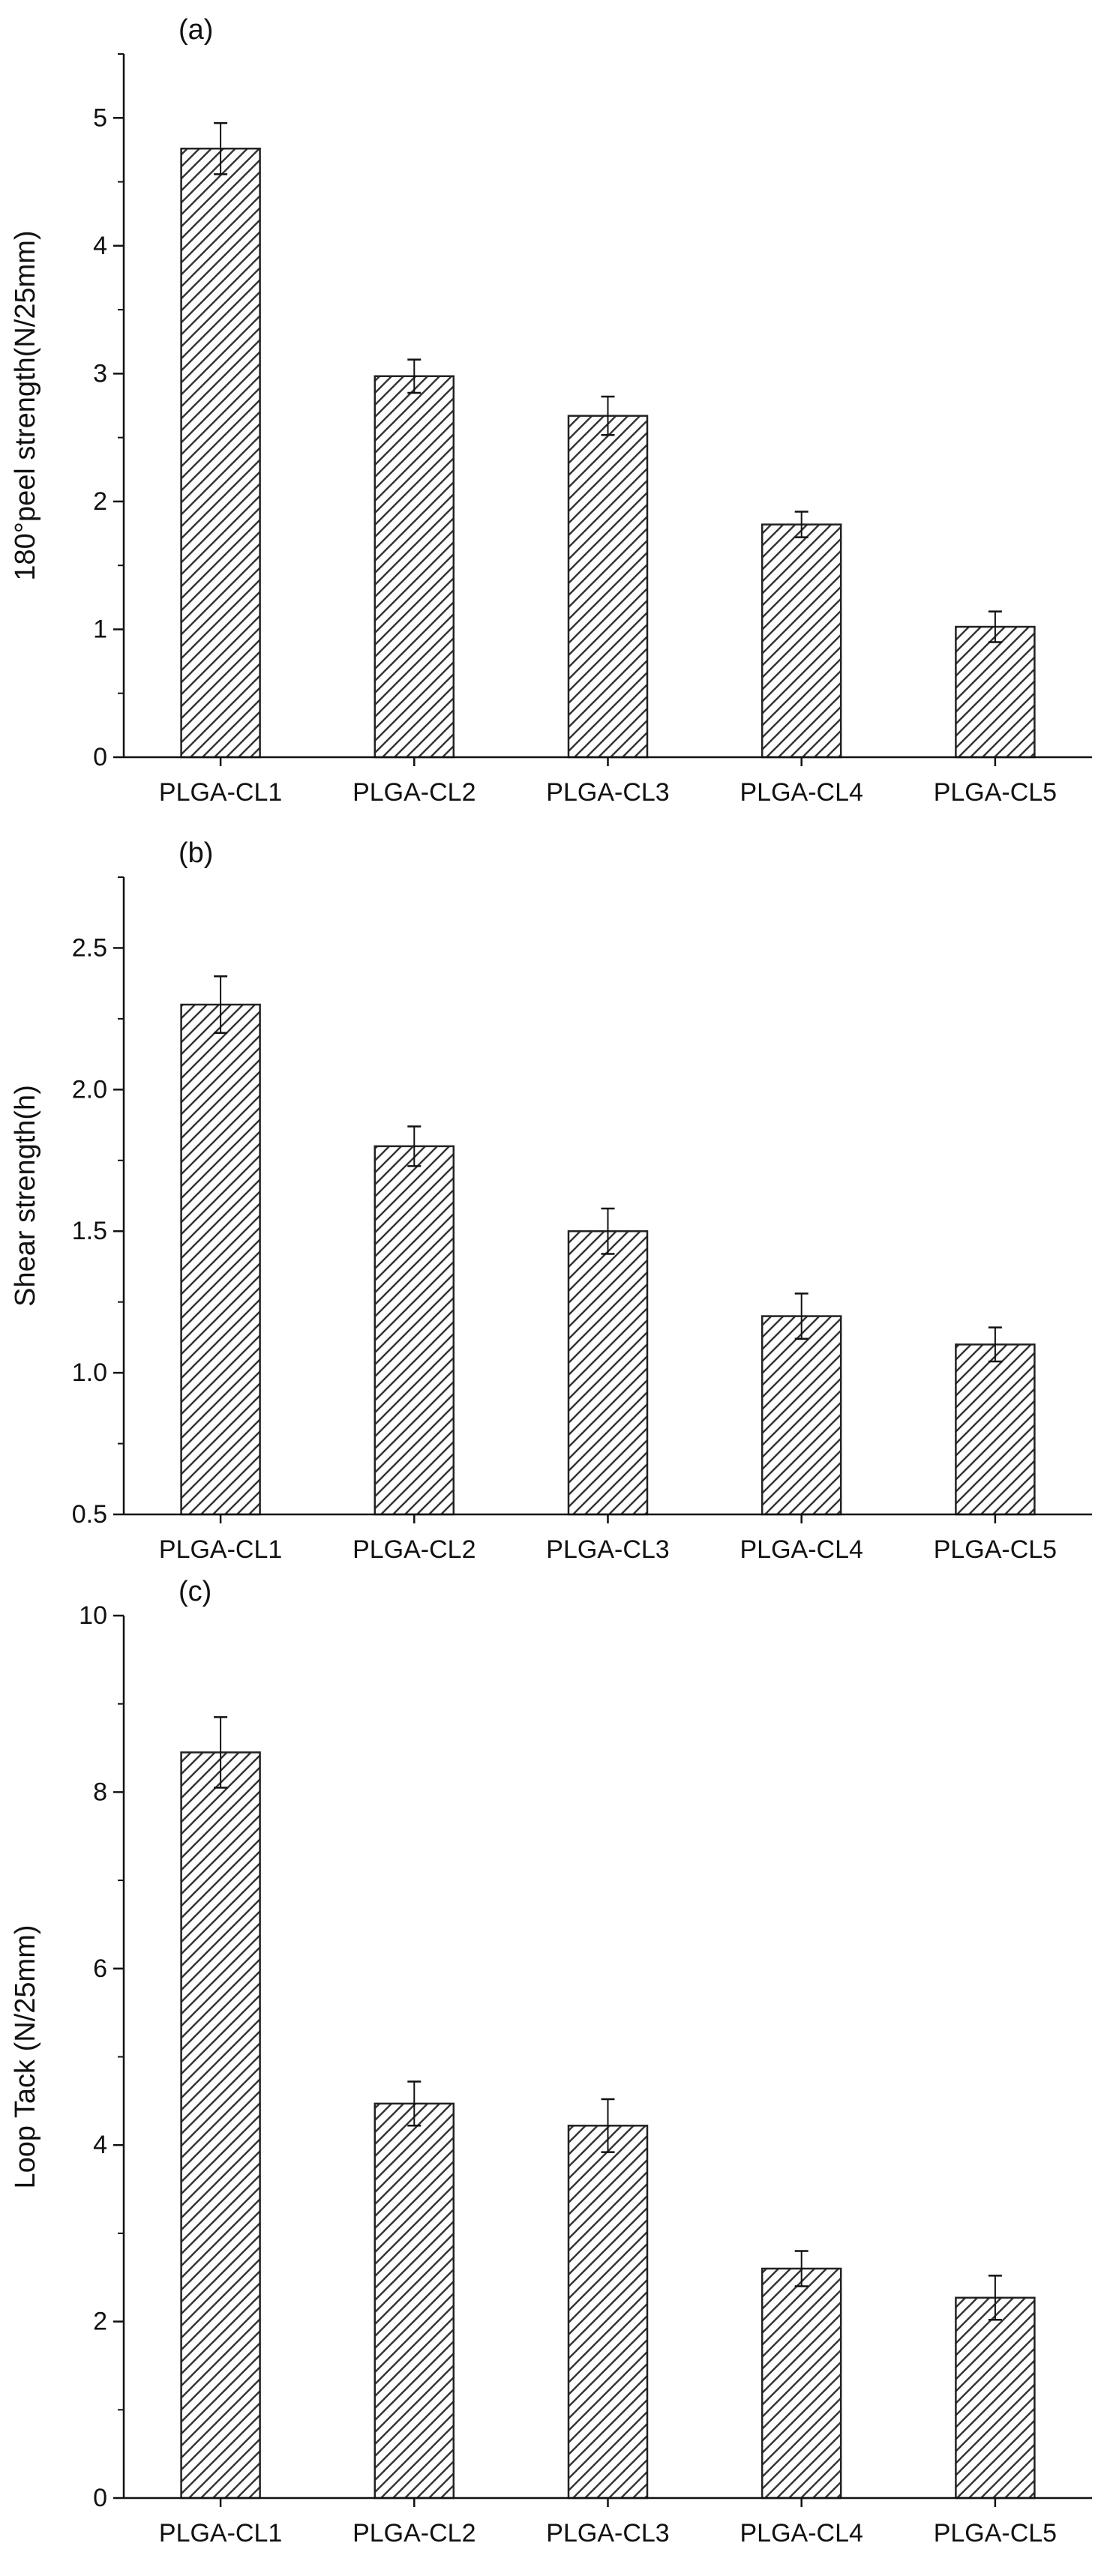  Describe the element at coordinates (100, 374) in the screenshot. I see `y-tick-label: 3` at that location.